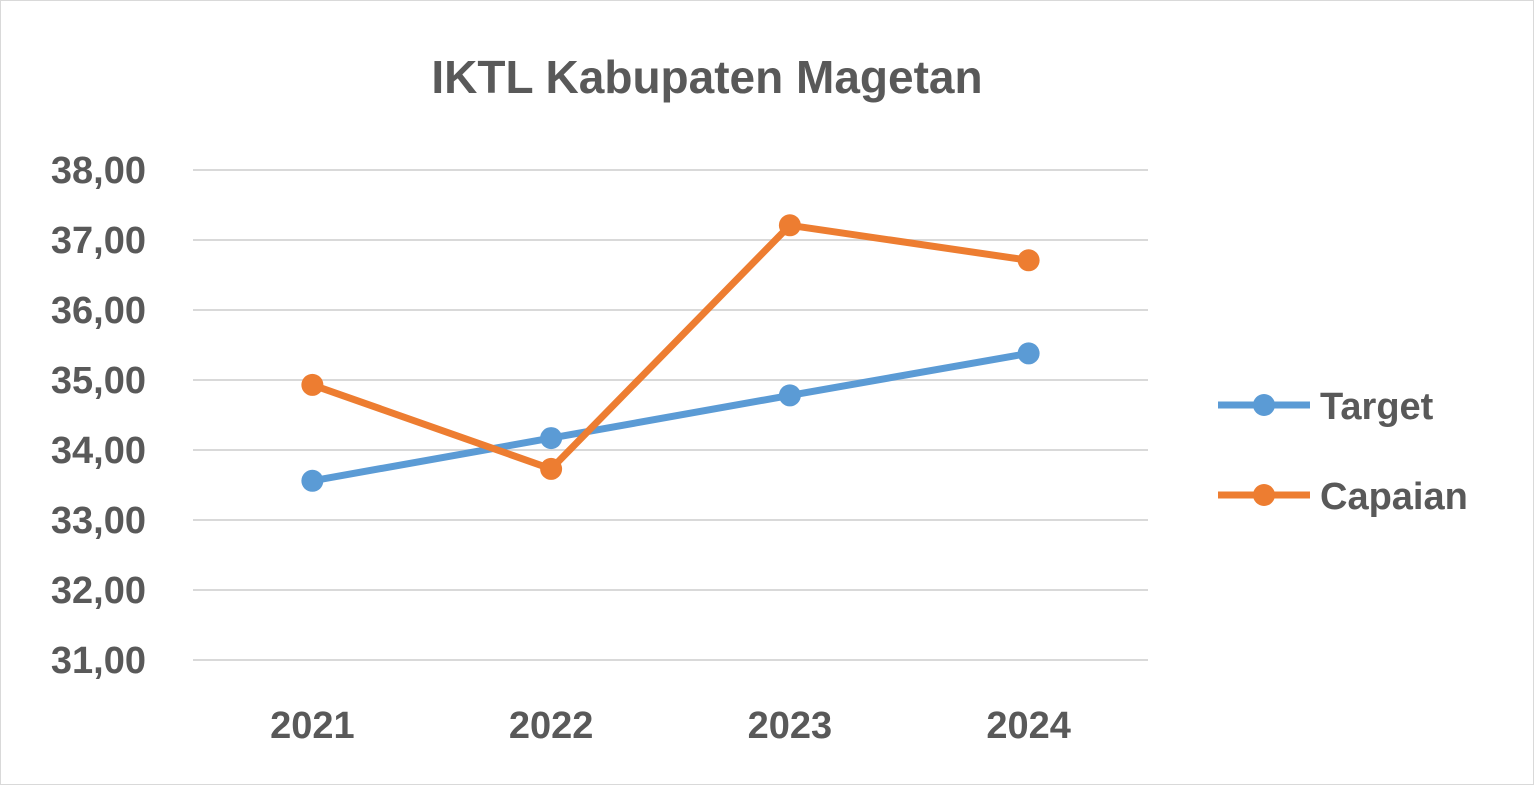 This screenshot has width=1534, height=785. Describe the element at coordinates (1377, 407) in the screenshot. I see `legend-label-target: Target` at that location.